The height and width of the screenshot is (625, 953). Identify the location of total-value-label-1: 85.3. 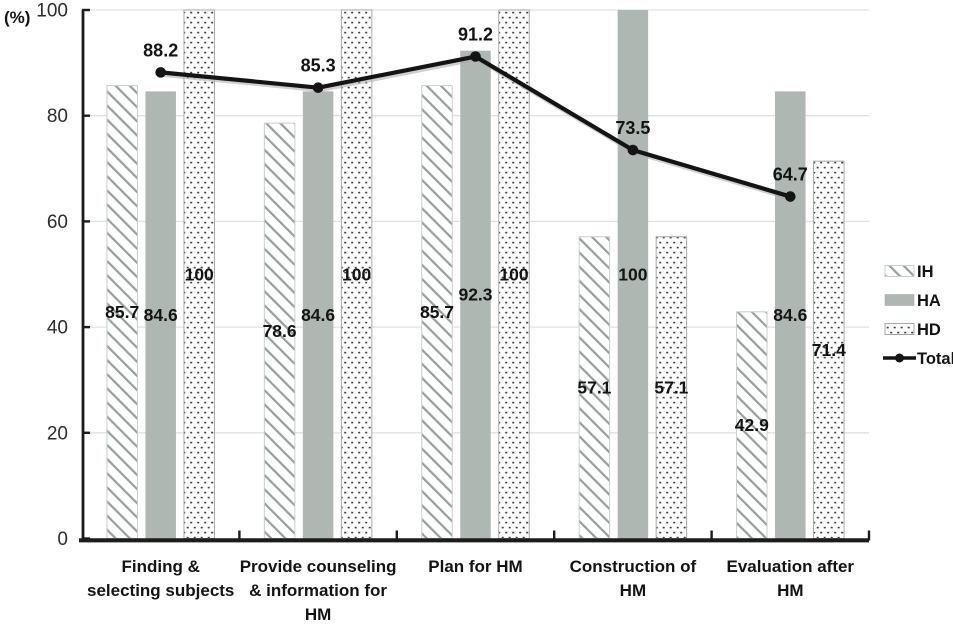
(318, 66).